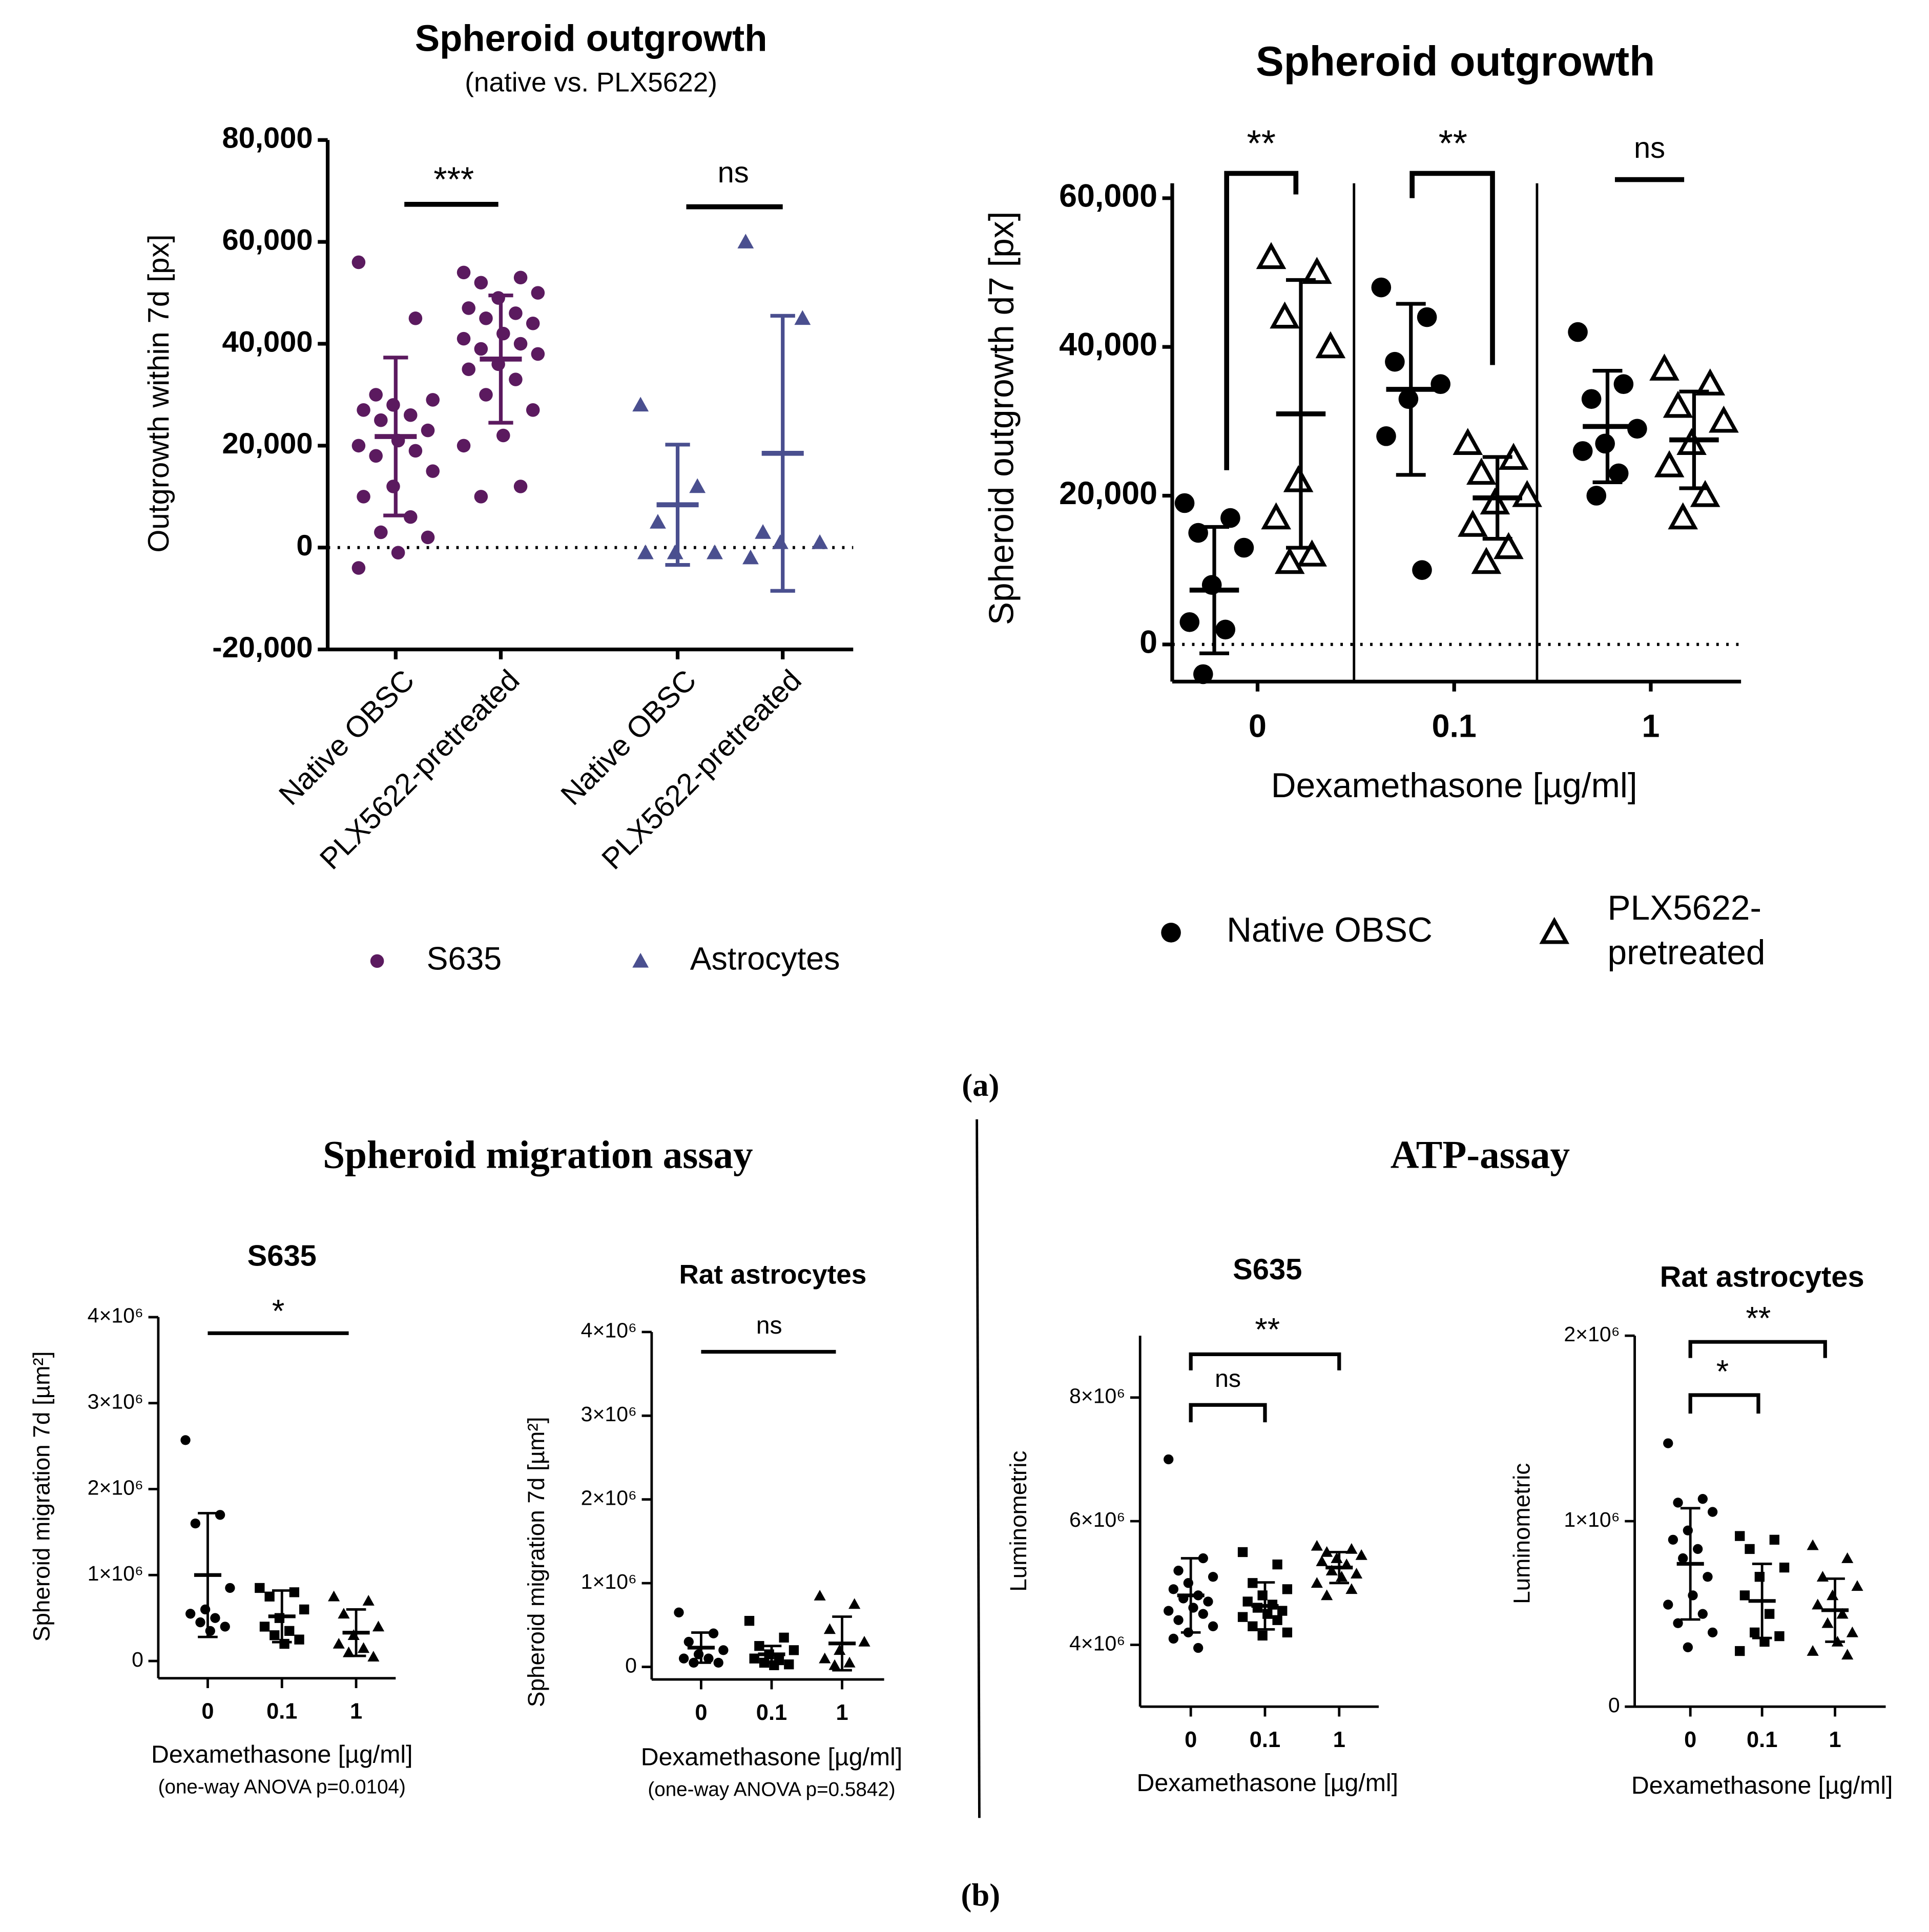 The image size is (1929, 1932). Describe the element at coordinates (1108, 196) in the screenshot. I see `y-tick-label: 60,000` at that location.